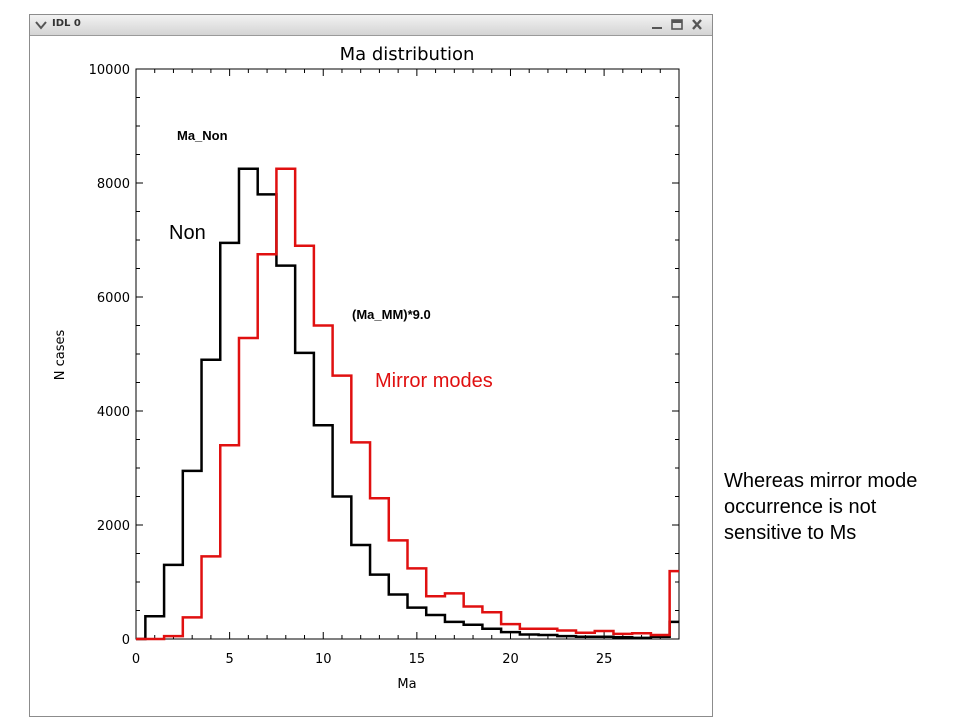 This screenshot has height=720, width=960. What do you see at coordinates (229, 659) in the screenshot?
I see `x-tick-label: 5` at bounding box center [229, 659].